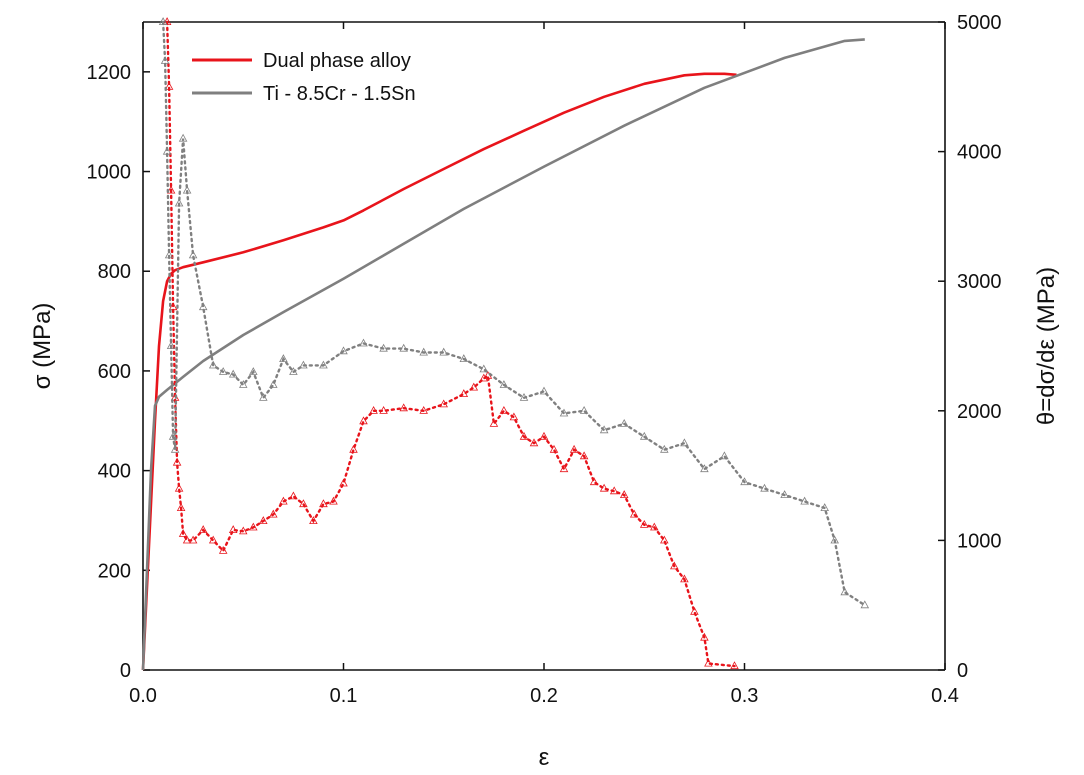  Describe the element at coordinates (979, 282) in the screenshot. I see `y-right-tick-label: 3000` at that location.